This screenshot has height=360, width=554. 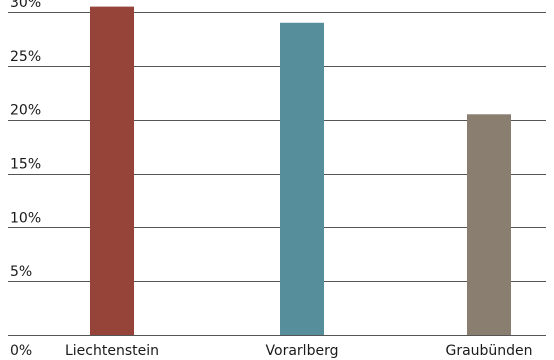 What do you see at coordinates (302, 179) in the screenshot?
I see `bar-vorarlberg` at bounding box center [302, 179].